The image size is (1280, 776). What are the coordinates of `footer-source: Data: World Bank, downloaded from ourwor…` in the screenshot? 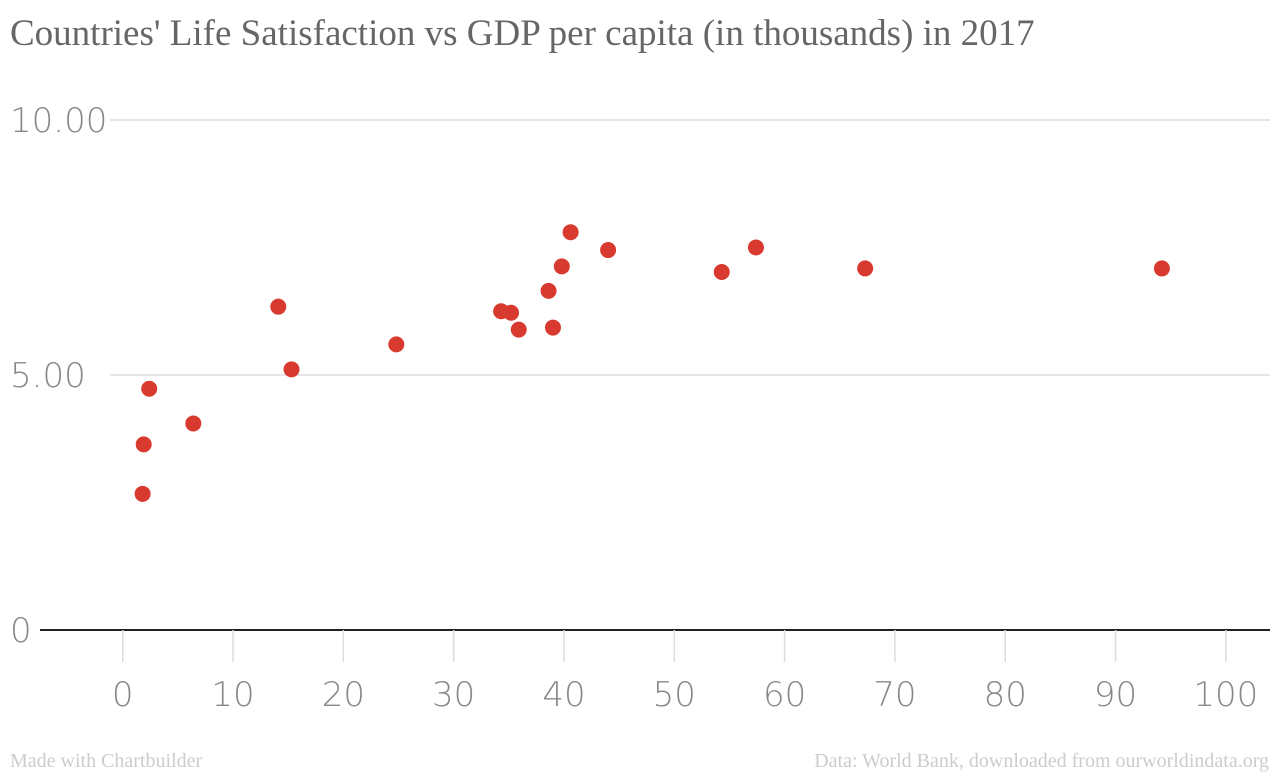 It's located at (1041, 761).